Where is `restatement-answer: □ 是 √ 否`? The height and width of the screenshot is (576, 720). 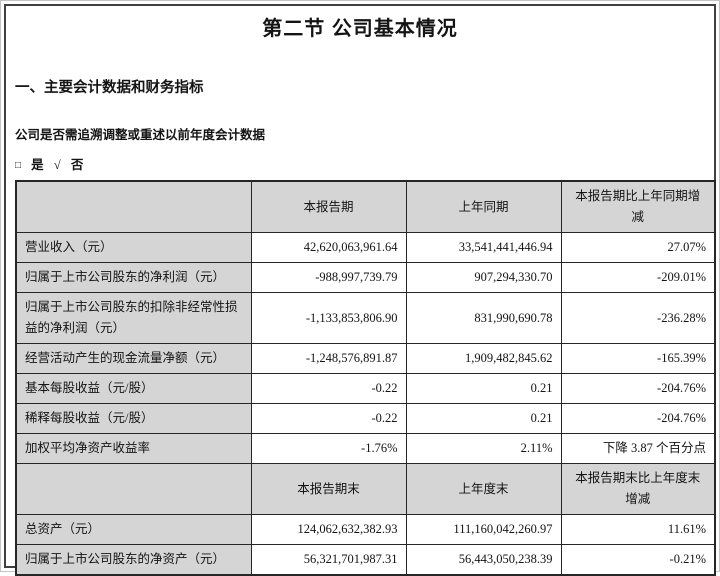
restatement-answer: □ 是 √ 否 is located at coordinates (360, 166).